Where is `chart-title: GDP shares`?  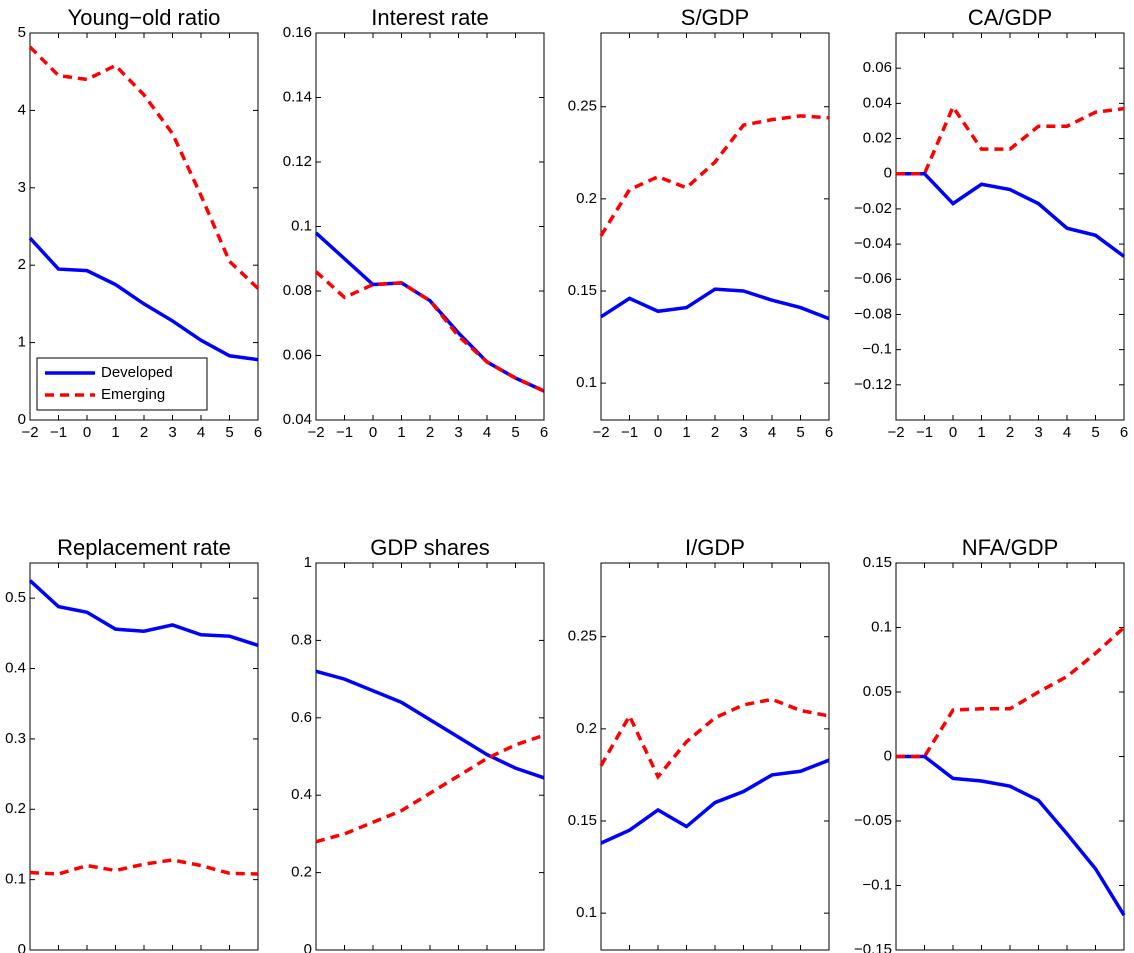
chart-title: GDP shares is located at coordinates (429, 547).